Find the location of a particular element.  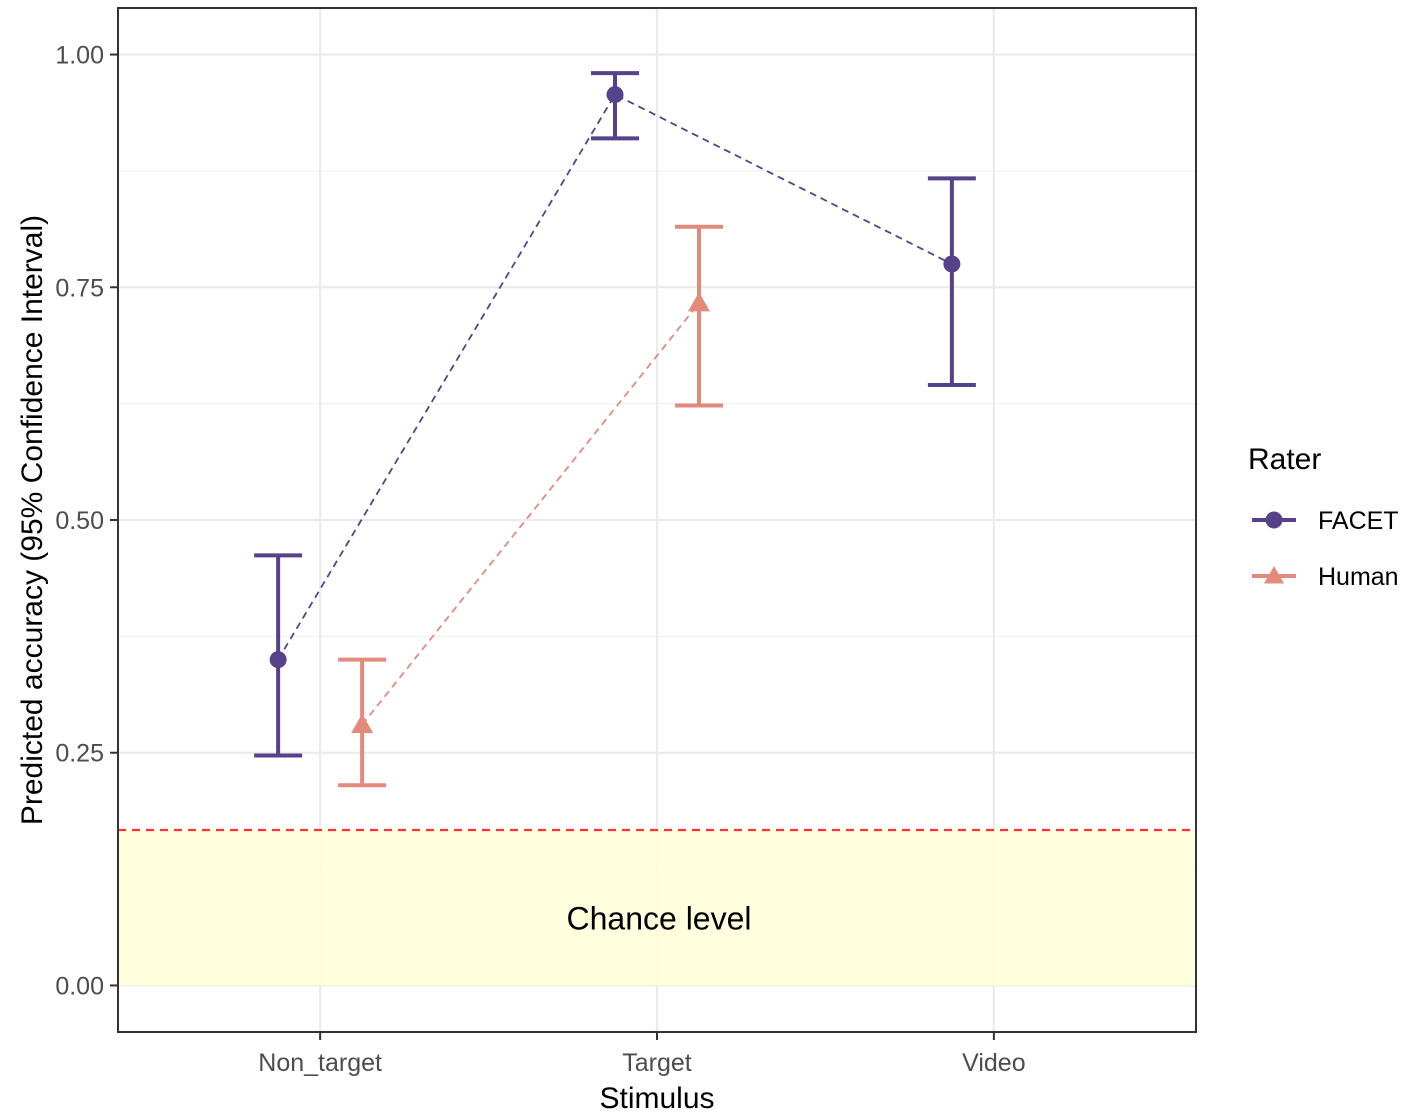

y-tick-label: 1.00 is located at coordinates (79, 56).